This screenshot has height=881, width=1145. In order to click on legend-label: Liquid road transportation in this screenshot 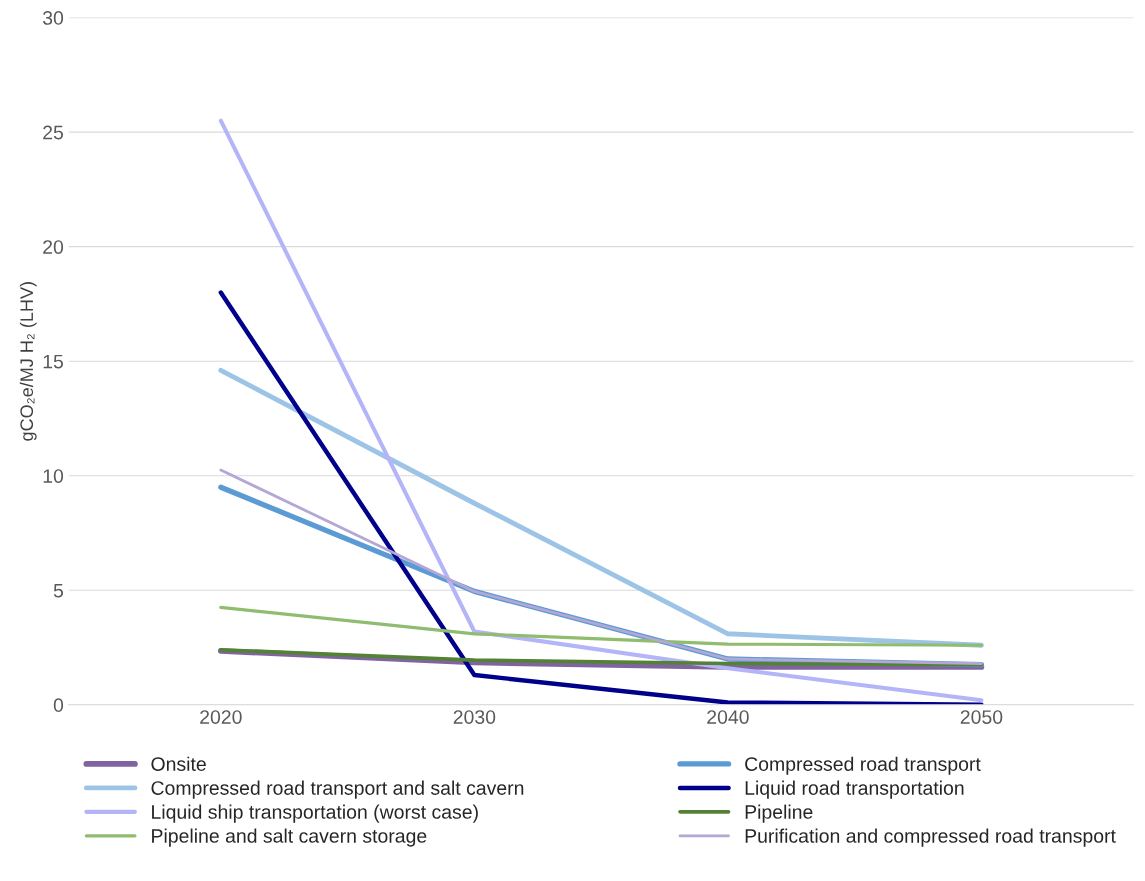, I will do `click(854, 789)`.